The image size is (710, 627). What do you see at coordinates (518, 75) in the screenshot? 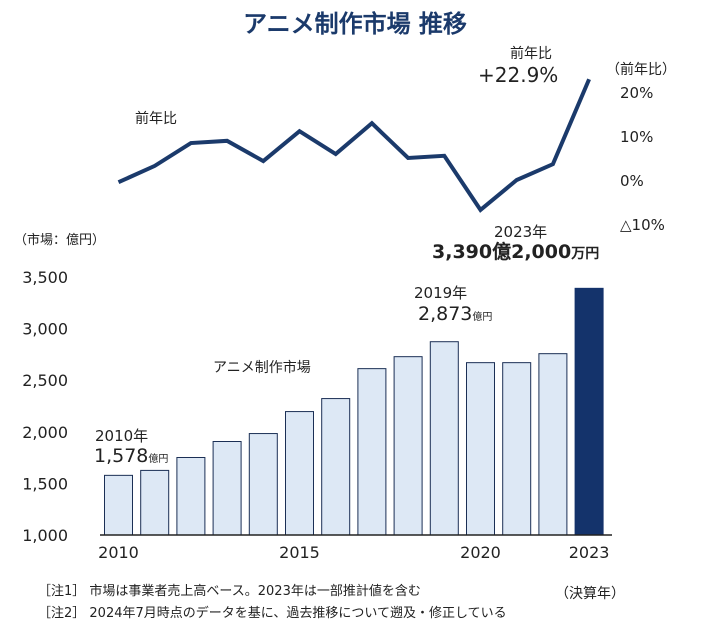
I see `line-annotation-value: +22.9%` at bounding box center [518, 75].